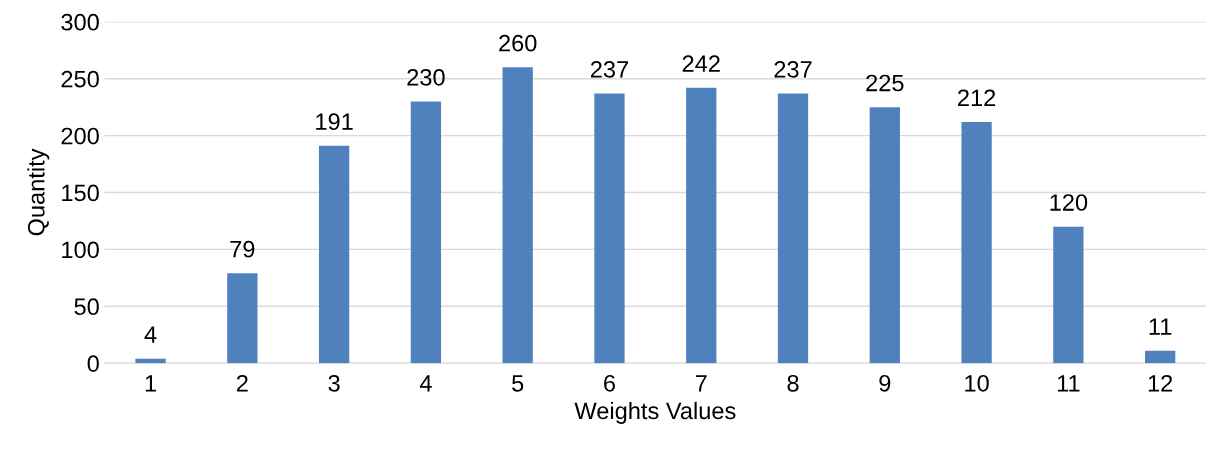 The width and height of the screenshot is (1217, 454). What do you see at coordinates (242, 383) in the screenshot?
I see `x-tick-label: 2` at bounding box center [242, 383].